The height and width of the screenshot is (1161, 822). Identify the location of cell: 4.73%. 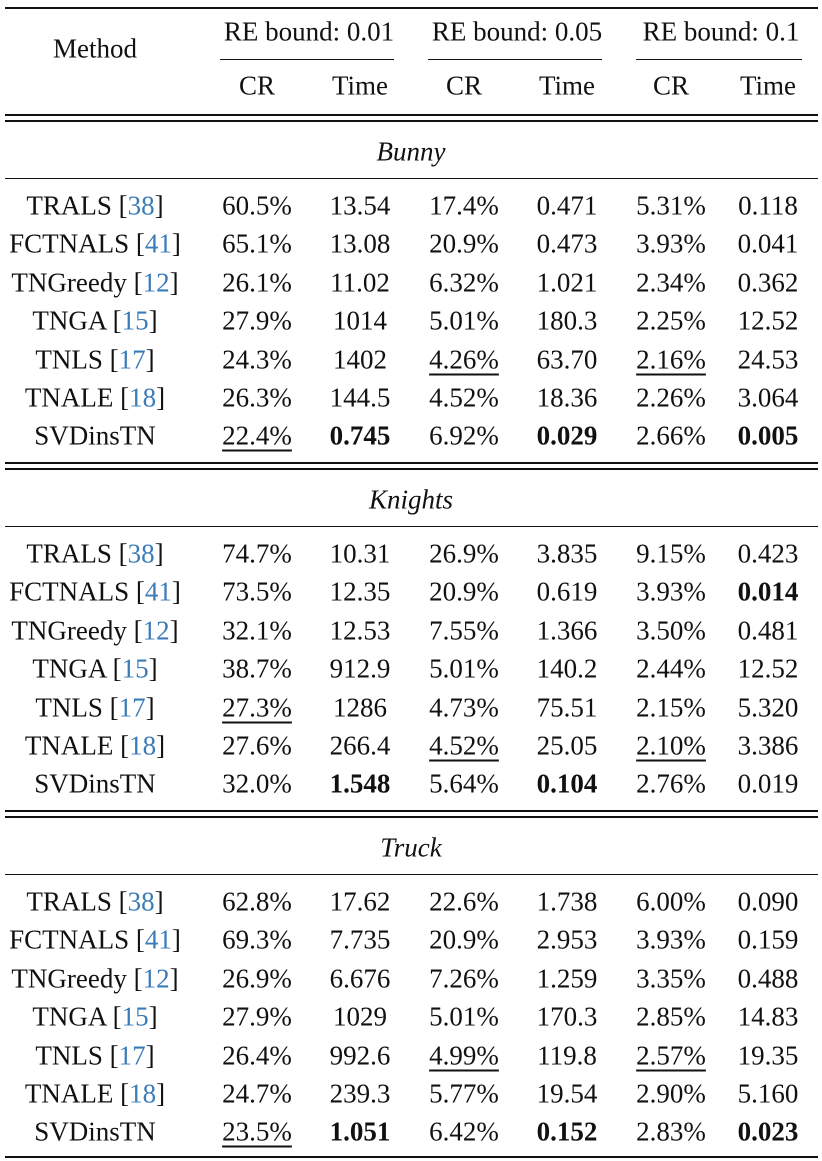
(464, 707).